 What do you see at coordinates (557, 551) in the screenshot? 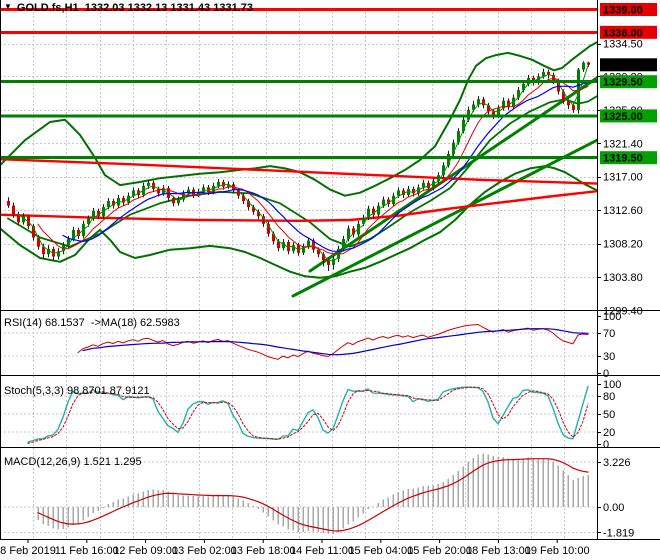
I see `time-axis-label: 19 Feb 10:00` at bounding box center [557, 551].